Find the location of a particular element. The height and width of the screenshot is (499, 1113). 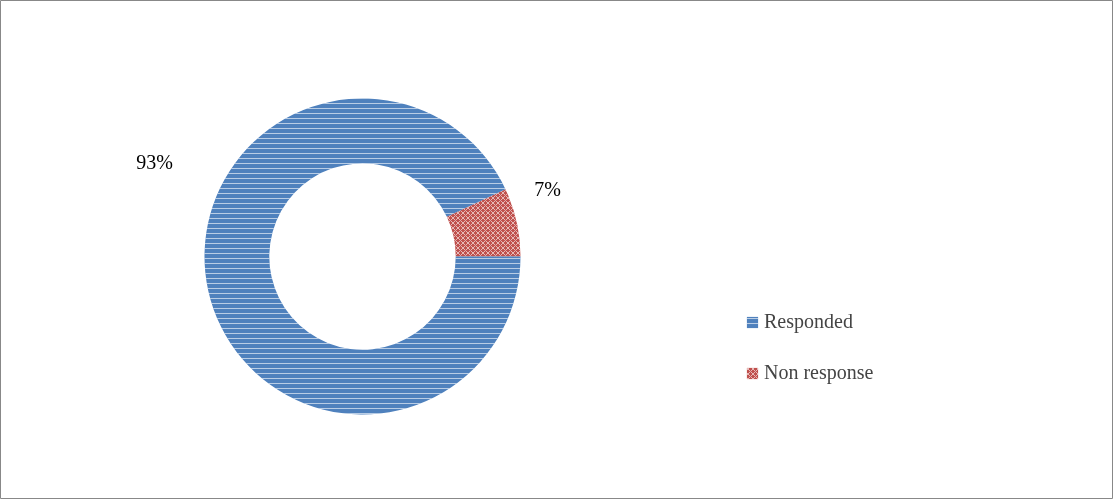

data-label: 93% is located at coordinates (154, 161).